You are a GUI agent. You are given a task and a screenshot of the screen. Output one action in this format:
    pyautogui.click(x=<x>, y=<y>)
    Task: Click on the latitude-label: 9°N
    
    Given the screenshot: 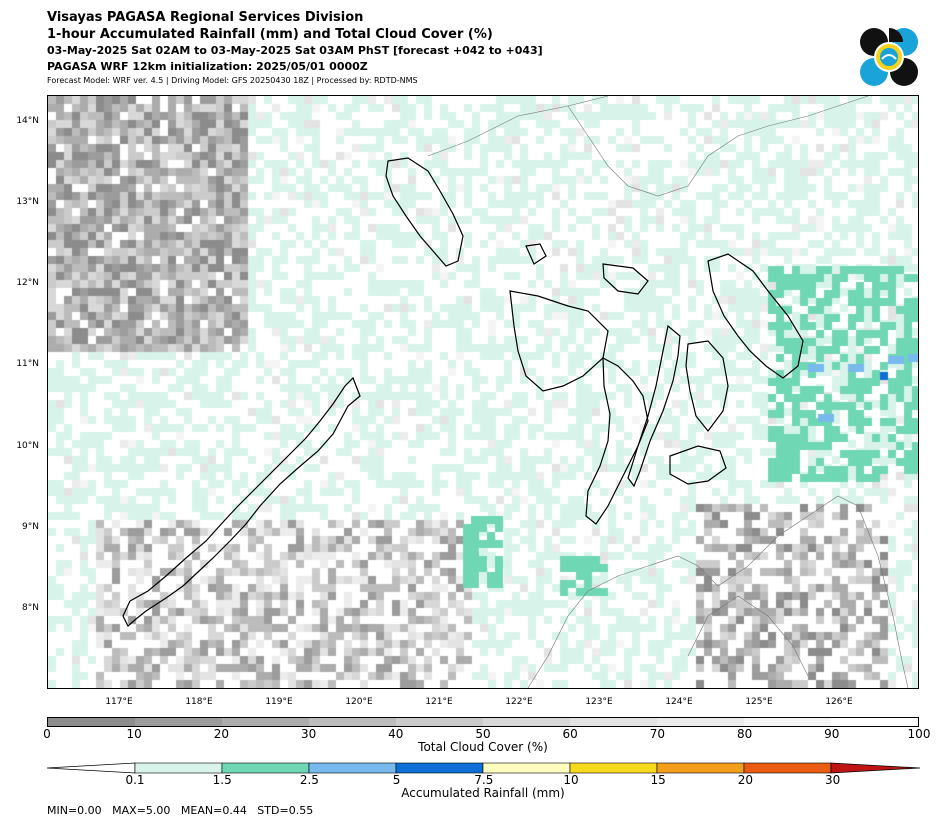 What is the action you would take?
    pyautogui.click(x=30, y=527)
    